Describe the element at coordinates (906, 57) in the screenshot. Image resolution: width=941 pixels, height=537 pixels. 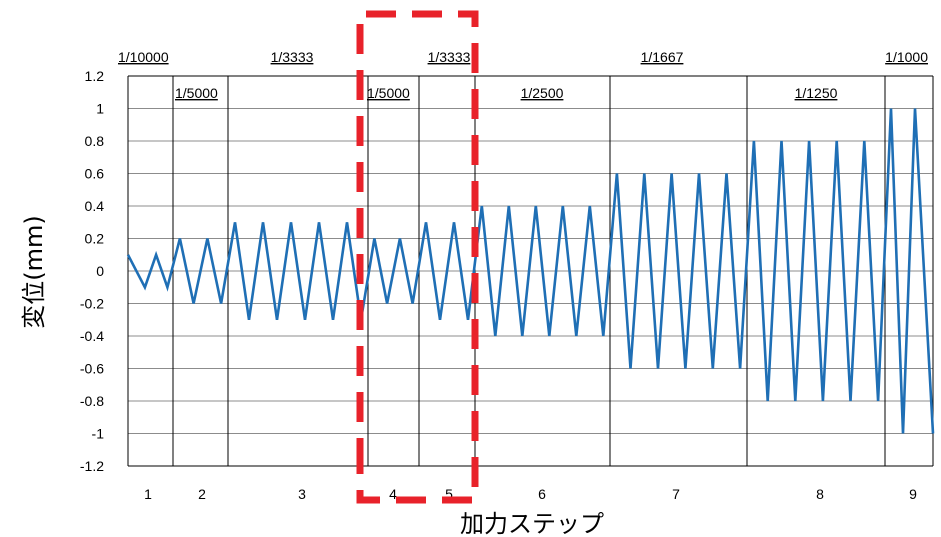
I see `ratio-label: 1/1000` at that location.